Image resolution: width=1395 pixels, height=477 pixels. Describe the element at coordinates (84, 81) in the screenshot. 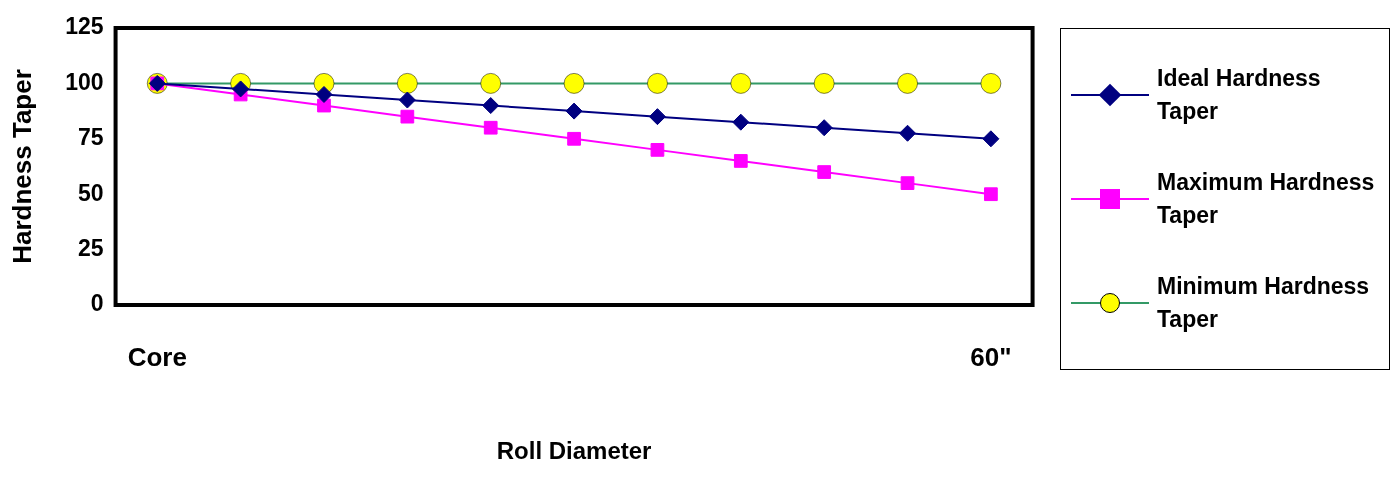

I see `y-tick-label: 100` at that location.